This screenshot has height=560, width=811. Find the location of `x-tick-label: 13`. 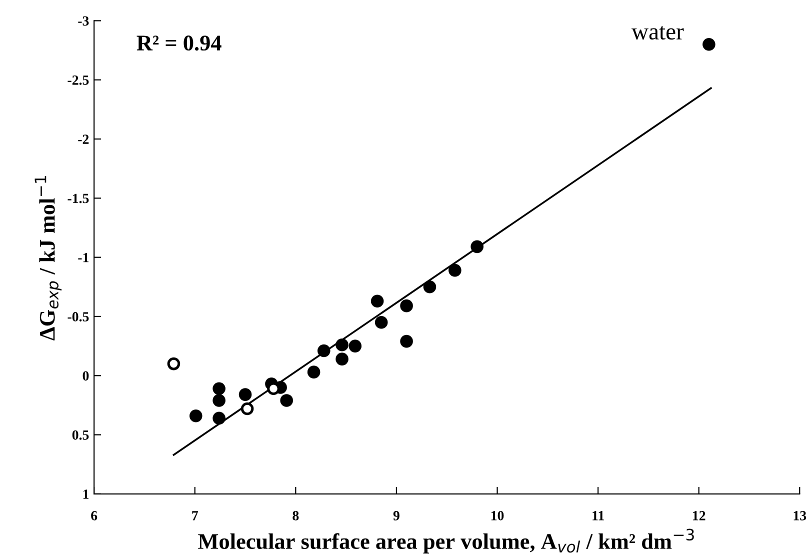

x-tick-label: 13 is located at coordinates (800, 515).